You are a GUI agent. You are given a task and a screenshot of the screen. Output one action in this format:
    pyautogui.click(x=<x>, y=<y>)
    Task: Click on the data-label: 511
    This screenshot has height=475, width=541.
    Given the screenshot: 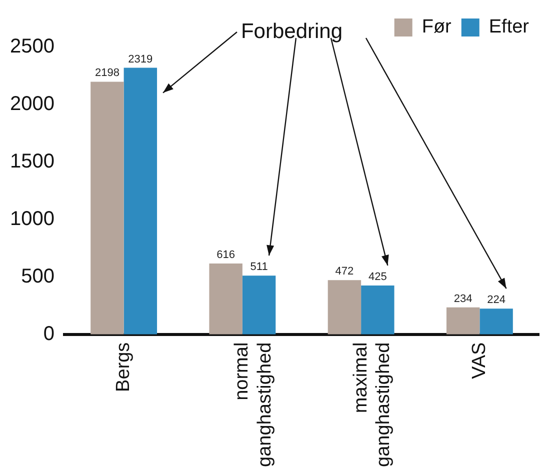 What is the action you would take?
    pyautogui.click(x=259, y=267)
    